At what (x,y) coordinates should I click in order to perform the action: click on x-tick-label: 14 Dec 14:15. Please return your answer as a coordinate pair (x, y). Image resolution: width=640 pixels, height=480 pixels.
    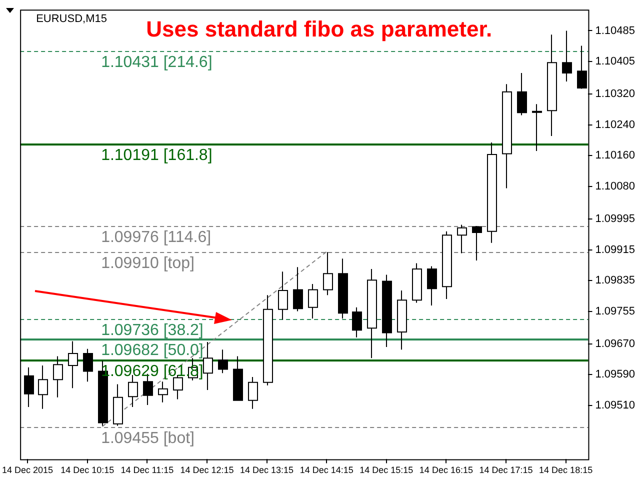
    Looking at the image, I should click on (327, 470).